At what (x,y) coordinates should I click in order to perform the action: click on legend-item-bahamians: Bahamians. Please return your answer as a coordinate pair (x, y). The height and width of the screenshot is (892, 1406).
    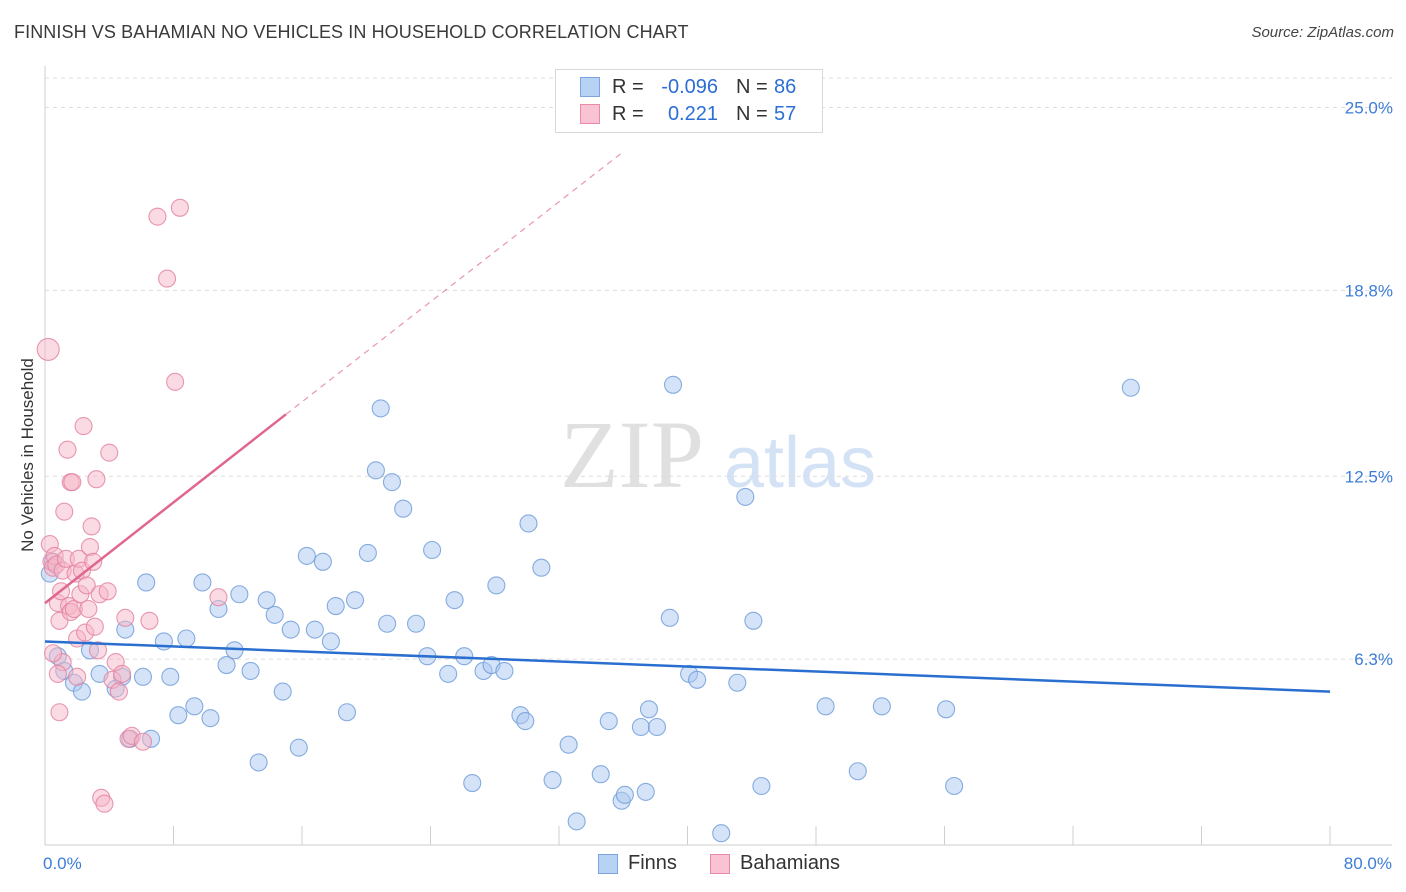
    Looking at the image, I should click on (775, 863).